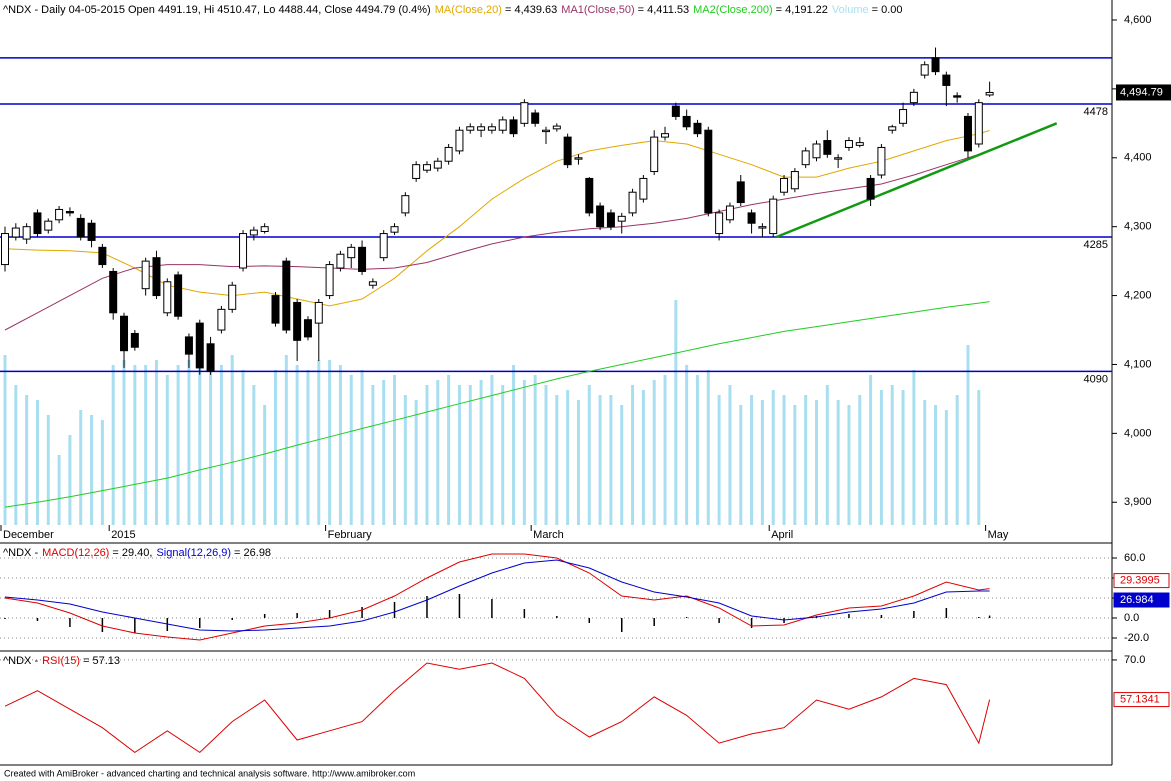  What do you see at coordinates (1138, 295) in the screenshot?
I see `y-tick-label: 4,200` at bounding box center [1138, 295].